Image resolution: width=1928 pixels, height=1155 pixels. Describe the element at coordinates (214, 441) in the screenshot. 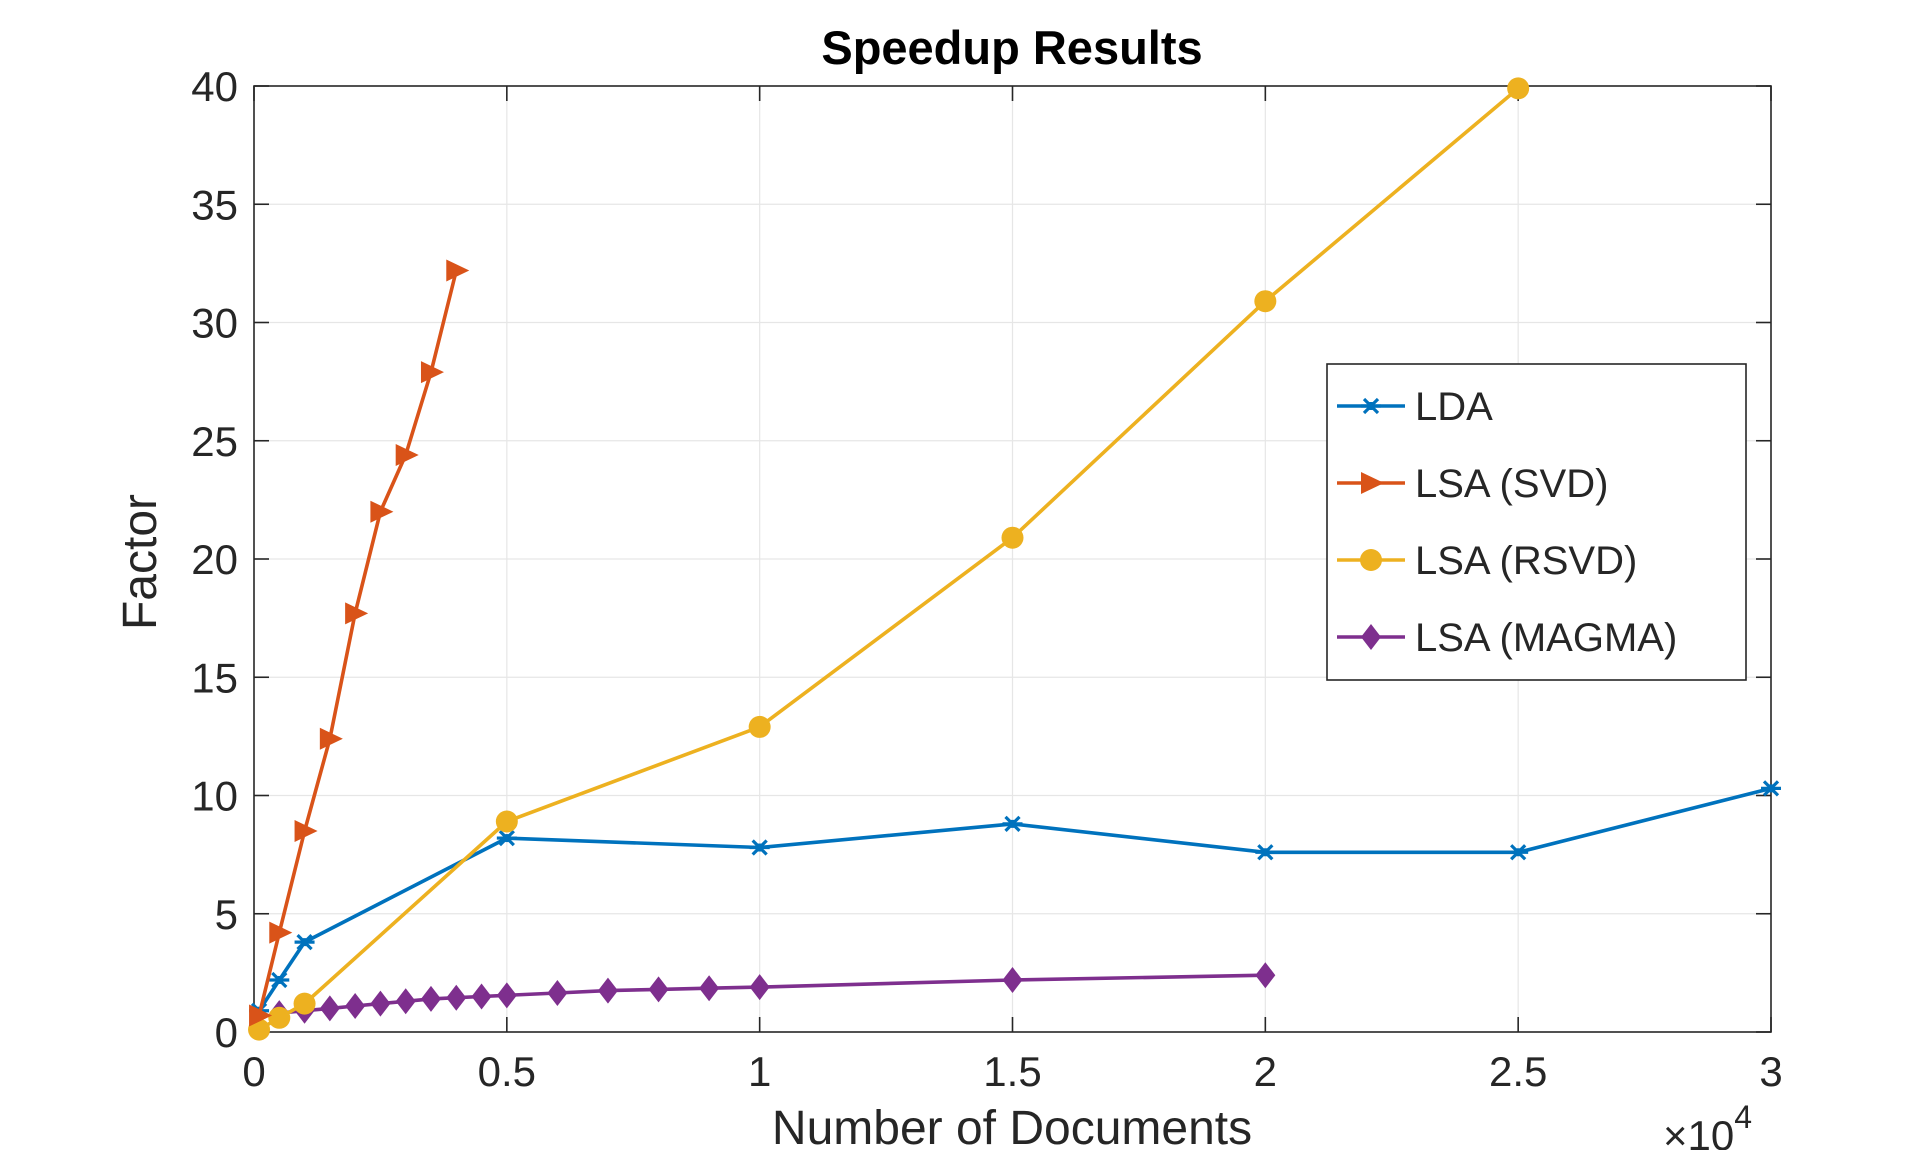

I see `y-tick-label: 25` at that location.